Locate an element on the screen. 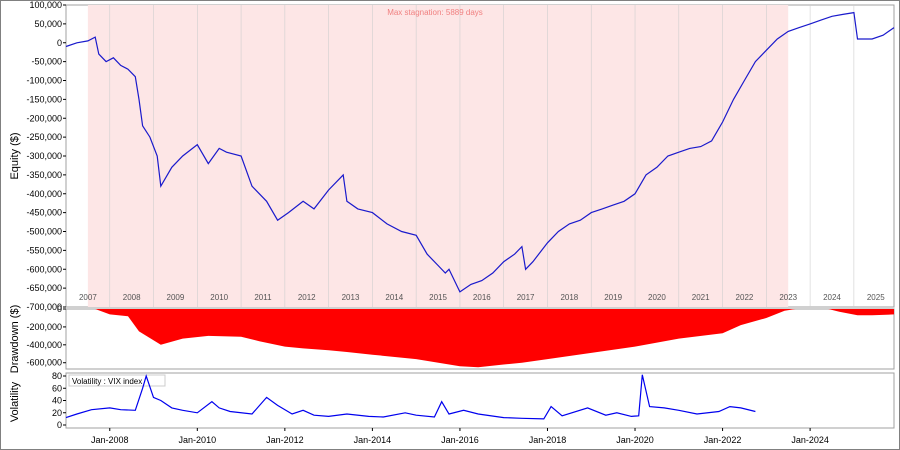 This screenshot has height=450, width=900. year-label: 2011 is located at coordinates (263, 297).